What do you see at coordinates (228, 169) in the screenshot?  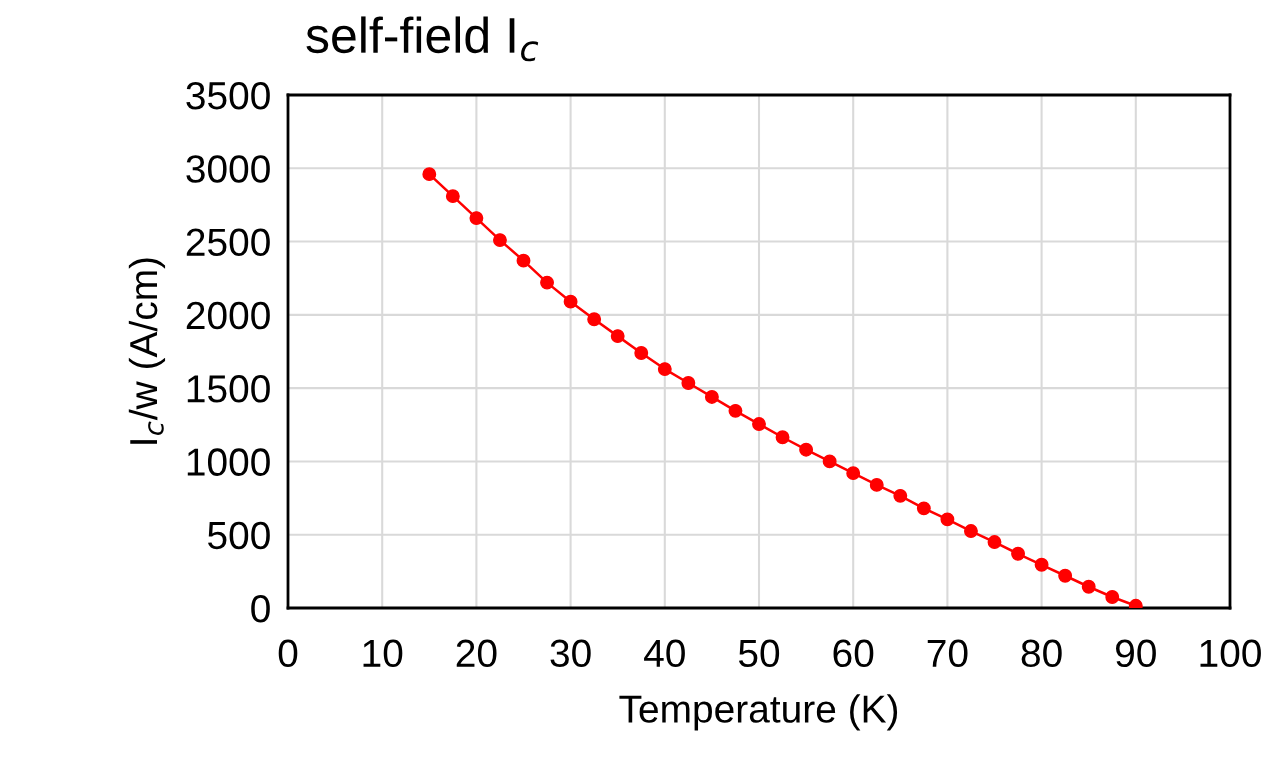 I see `y-tick-label: 3000` at bounding box center [228, 169].